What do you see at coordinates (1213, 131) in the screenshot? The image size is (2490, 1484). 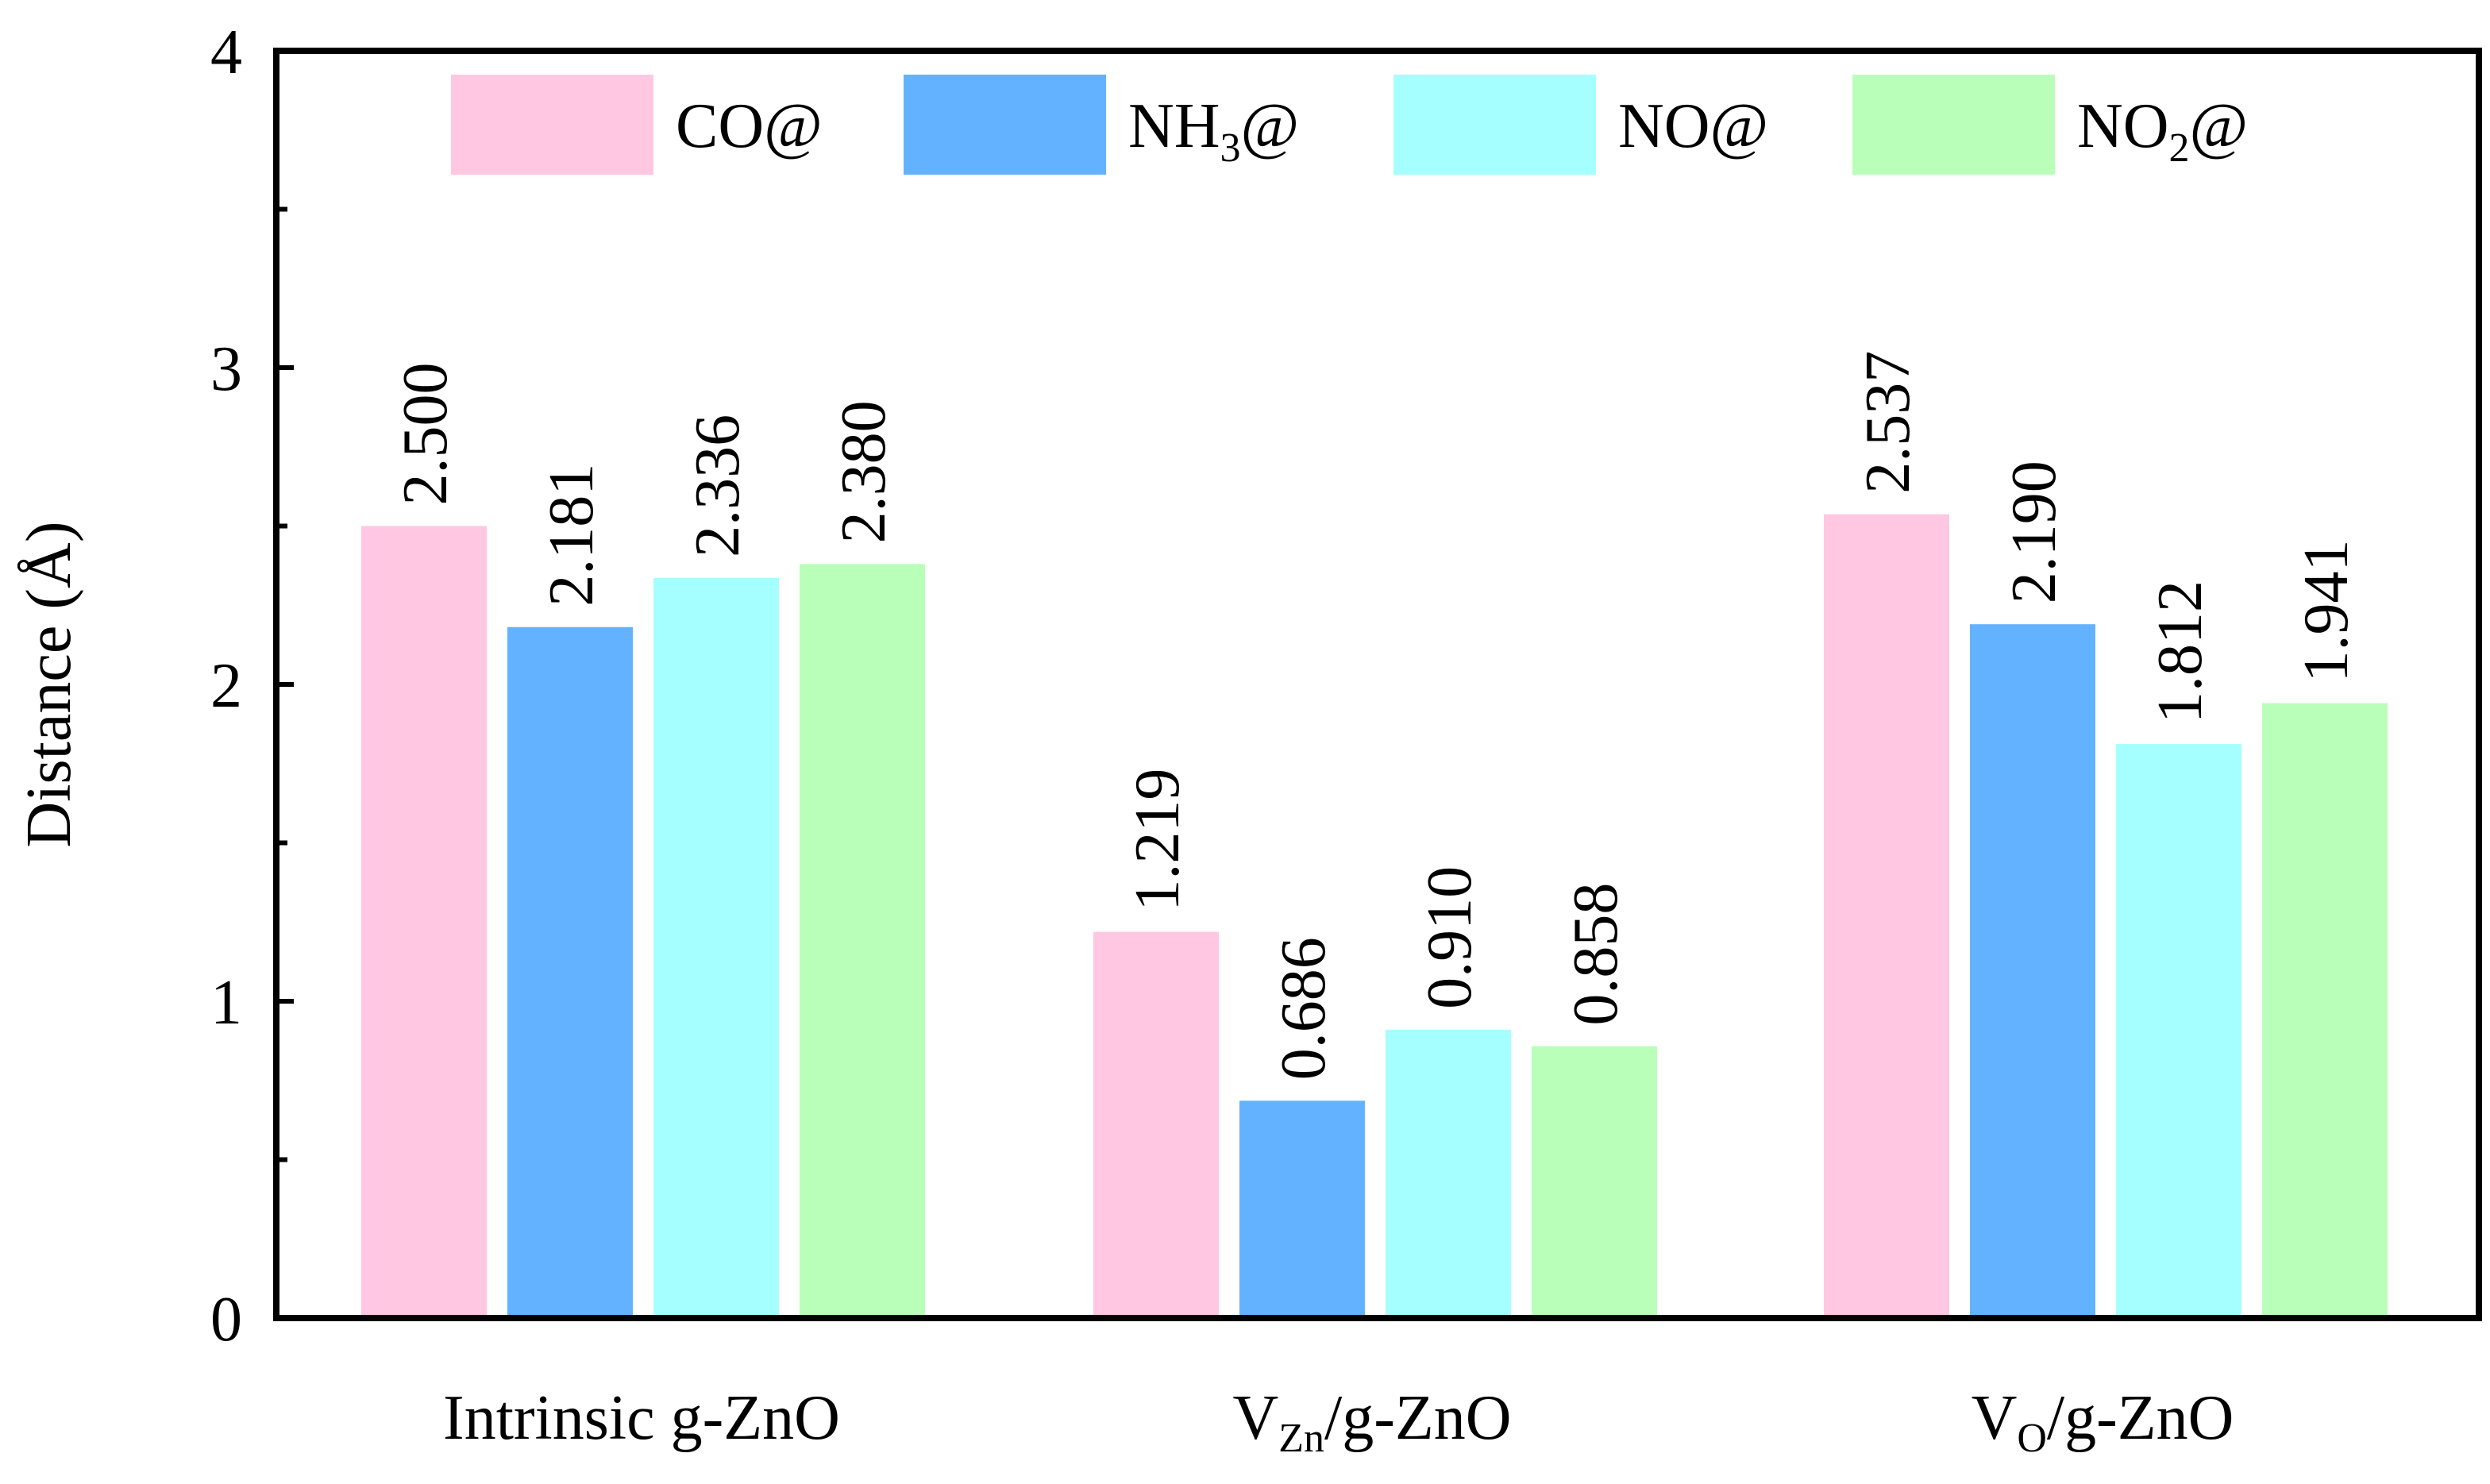 I see `legend-label: NH3@` at bounding box center [1213, 131].